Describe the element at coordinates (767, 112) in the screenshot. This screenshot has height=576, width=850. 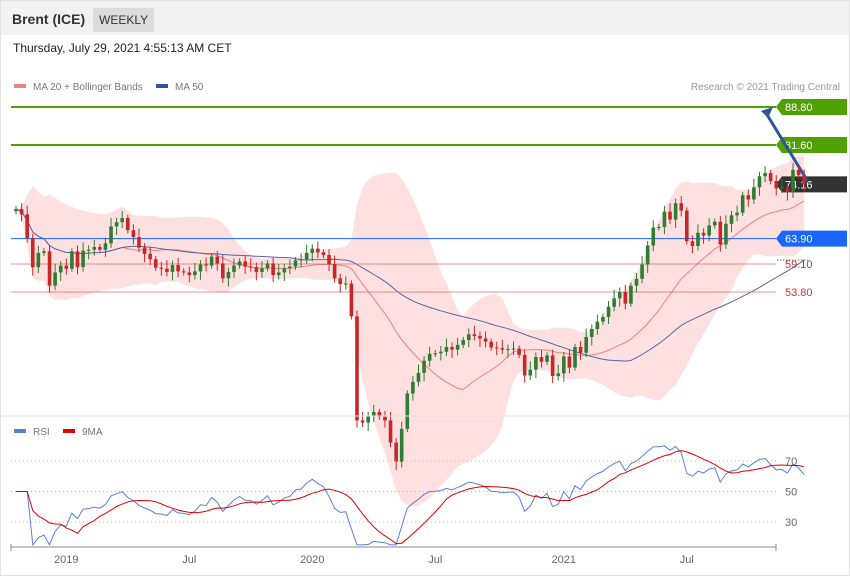
I see `projection-arrowhead` at that location.